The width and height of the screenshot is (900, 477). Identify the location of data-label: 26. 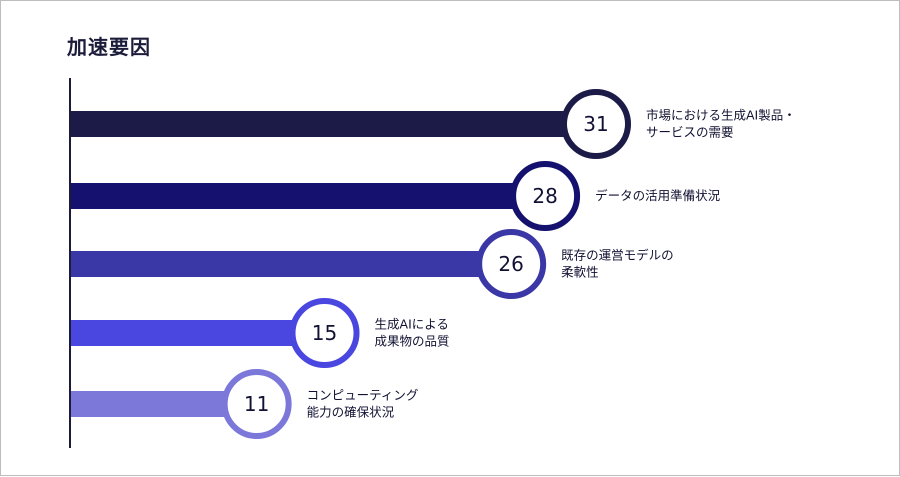
(510, 264).